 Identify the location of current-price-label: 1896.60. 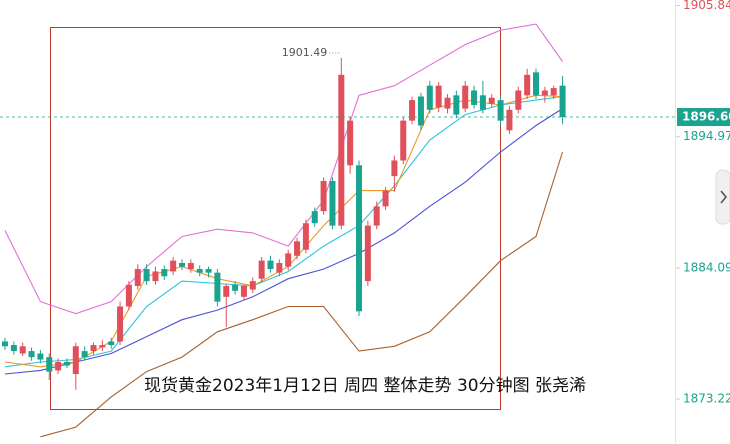
(706, 117).